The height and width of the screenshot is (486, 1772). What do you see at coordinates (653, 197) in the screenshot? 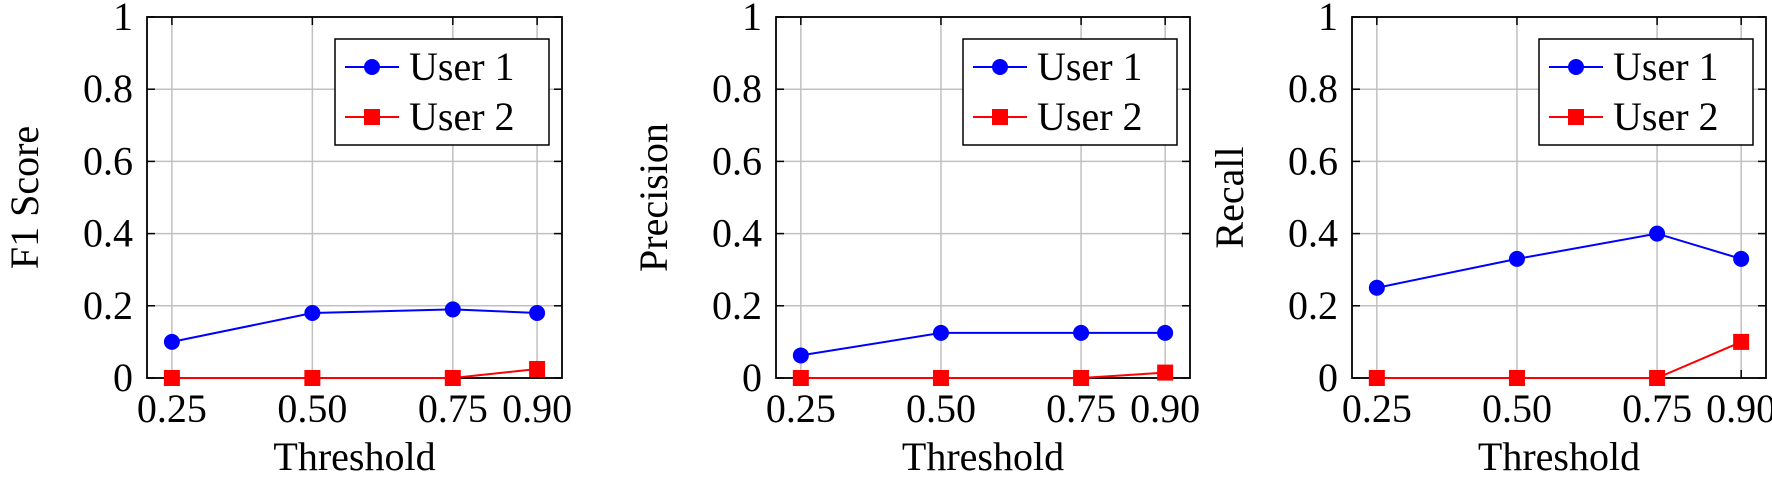
I see `y-axis-title: Precision` at bounding box center [653, 197].